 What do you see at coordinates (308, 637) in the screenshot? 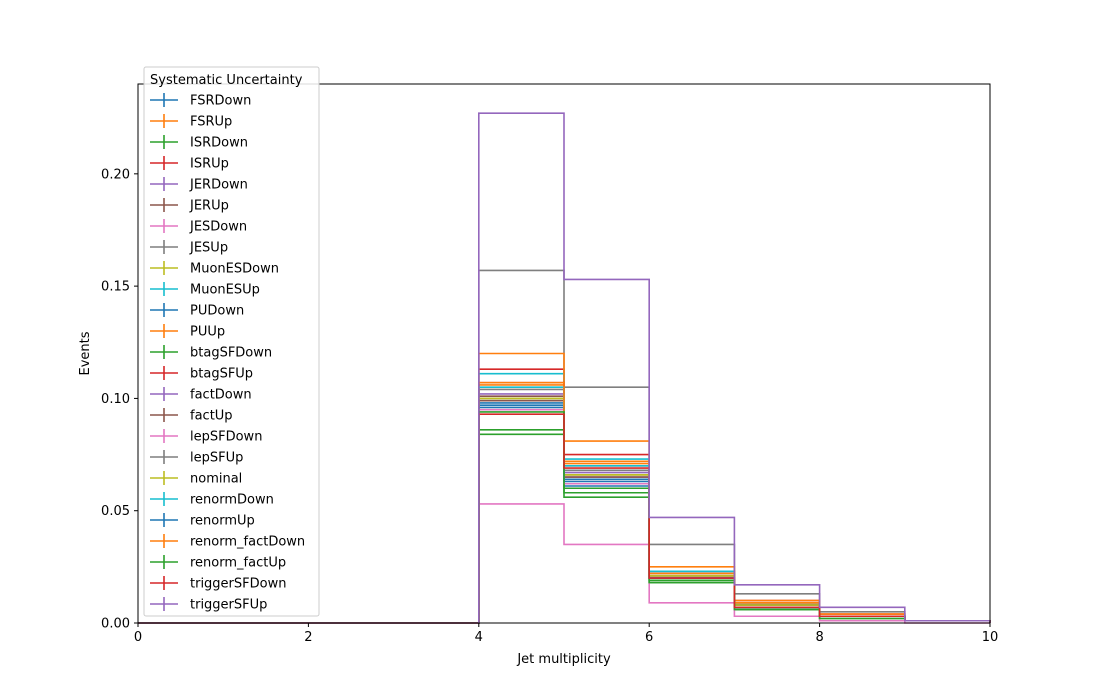
I see `x-tick-label: 2` at bounding box center [308, 637].